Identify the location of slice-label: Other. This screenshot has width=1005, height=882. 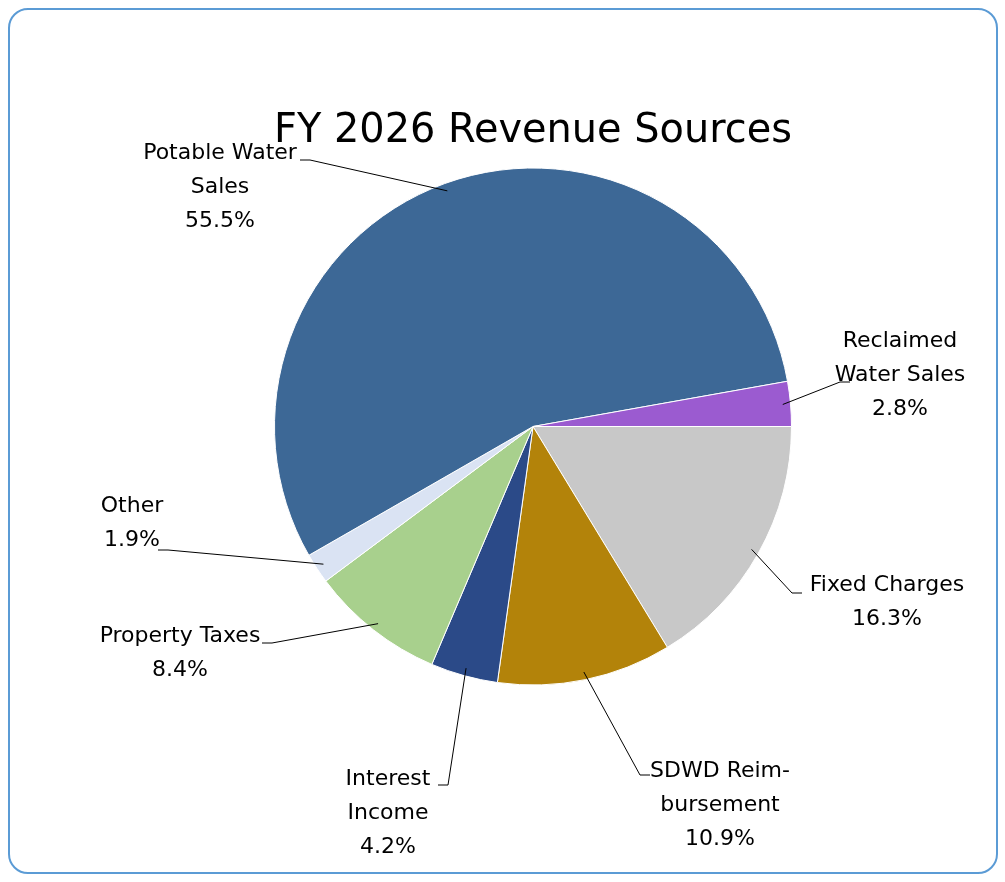
(132, 504).